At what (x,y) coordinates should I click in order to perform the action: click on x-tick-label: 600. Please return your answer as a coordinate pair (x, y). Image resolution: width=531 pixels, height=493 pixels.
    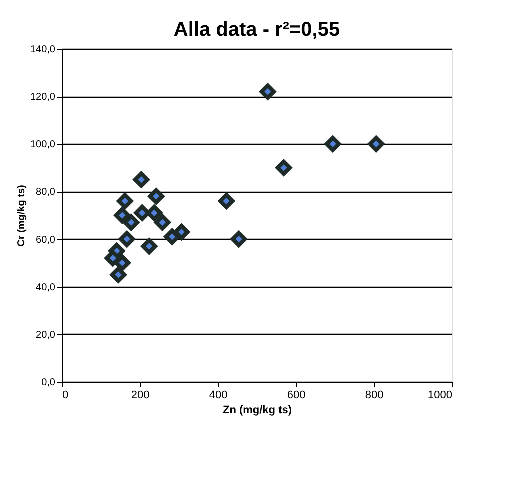
    Looking at the image, I should click on (296, 396).